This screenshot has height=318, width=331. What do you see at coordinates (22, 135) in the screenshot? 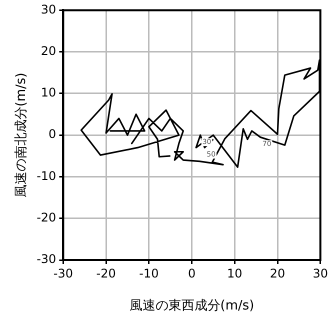
I see `y-axis-title: 風速の南北成分(m/s)` at bounding box center [22, 135].